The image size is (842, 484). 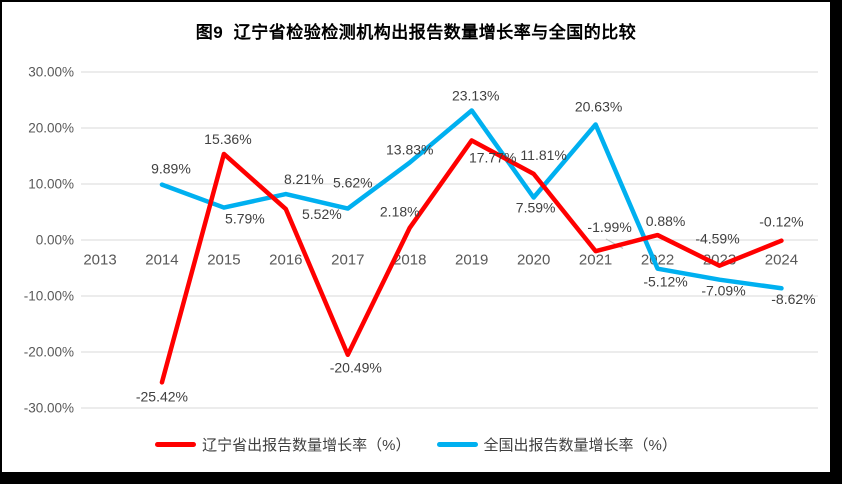 What do you see at coordinates (657, 259) in the screenshot?
I see `x-axis-year-label: 2022` at bounding box center [657, 259].